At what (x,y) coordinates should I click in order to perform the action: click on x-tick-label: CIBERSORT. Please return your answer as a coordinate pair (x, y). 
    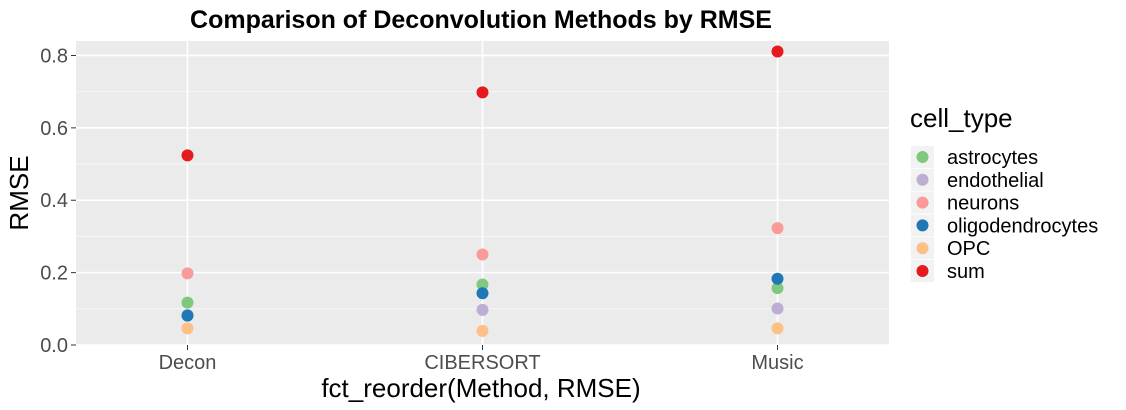
    Looking at the image, I should click on (482, 363).